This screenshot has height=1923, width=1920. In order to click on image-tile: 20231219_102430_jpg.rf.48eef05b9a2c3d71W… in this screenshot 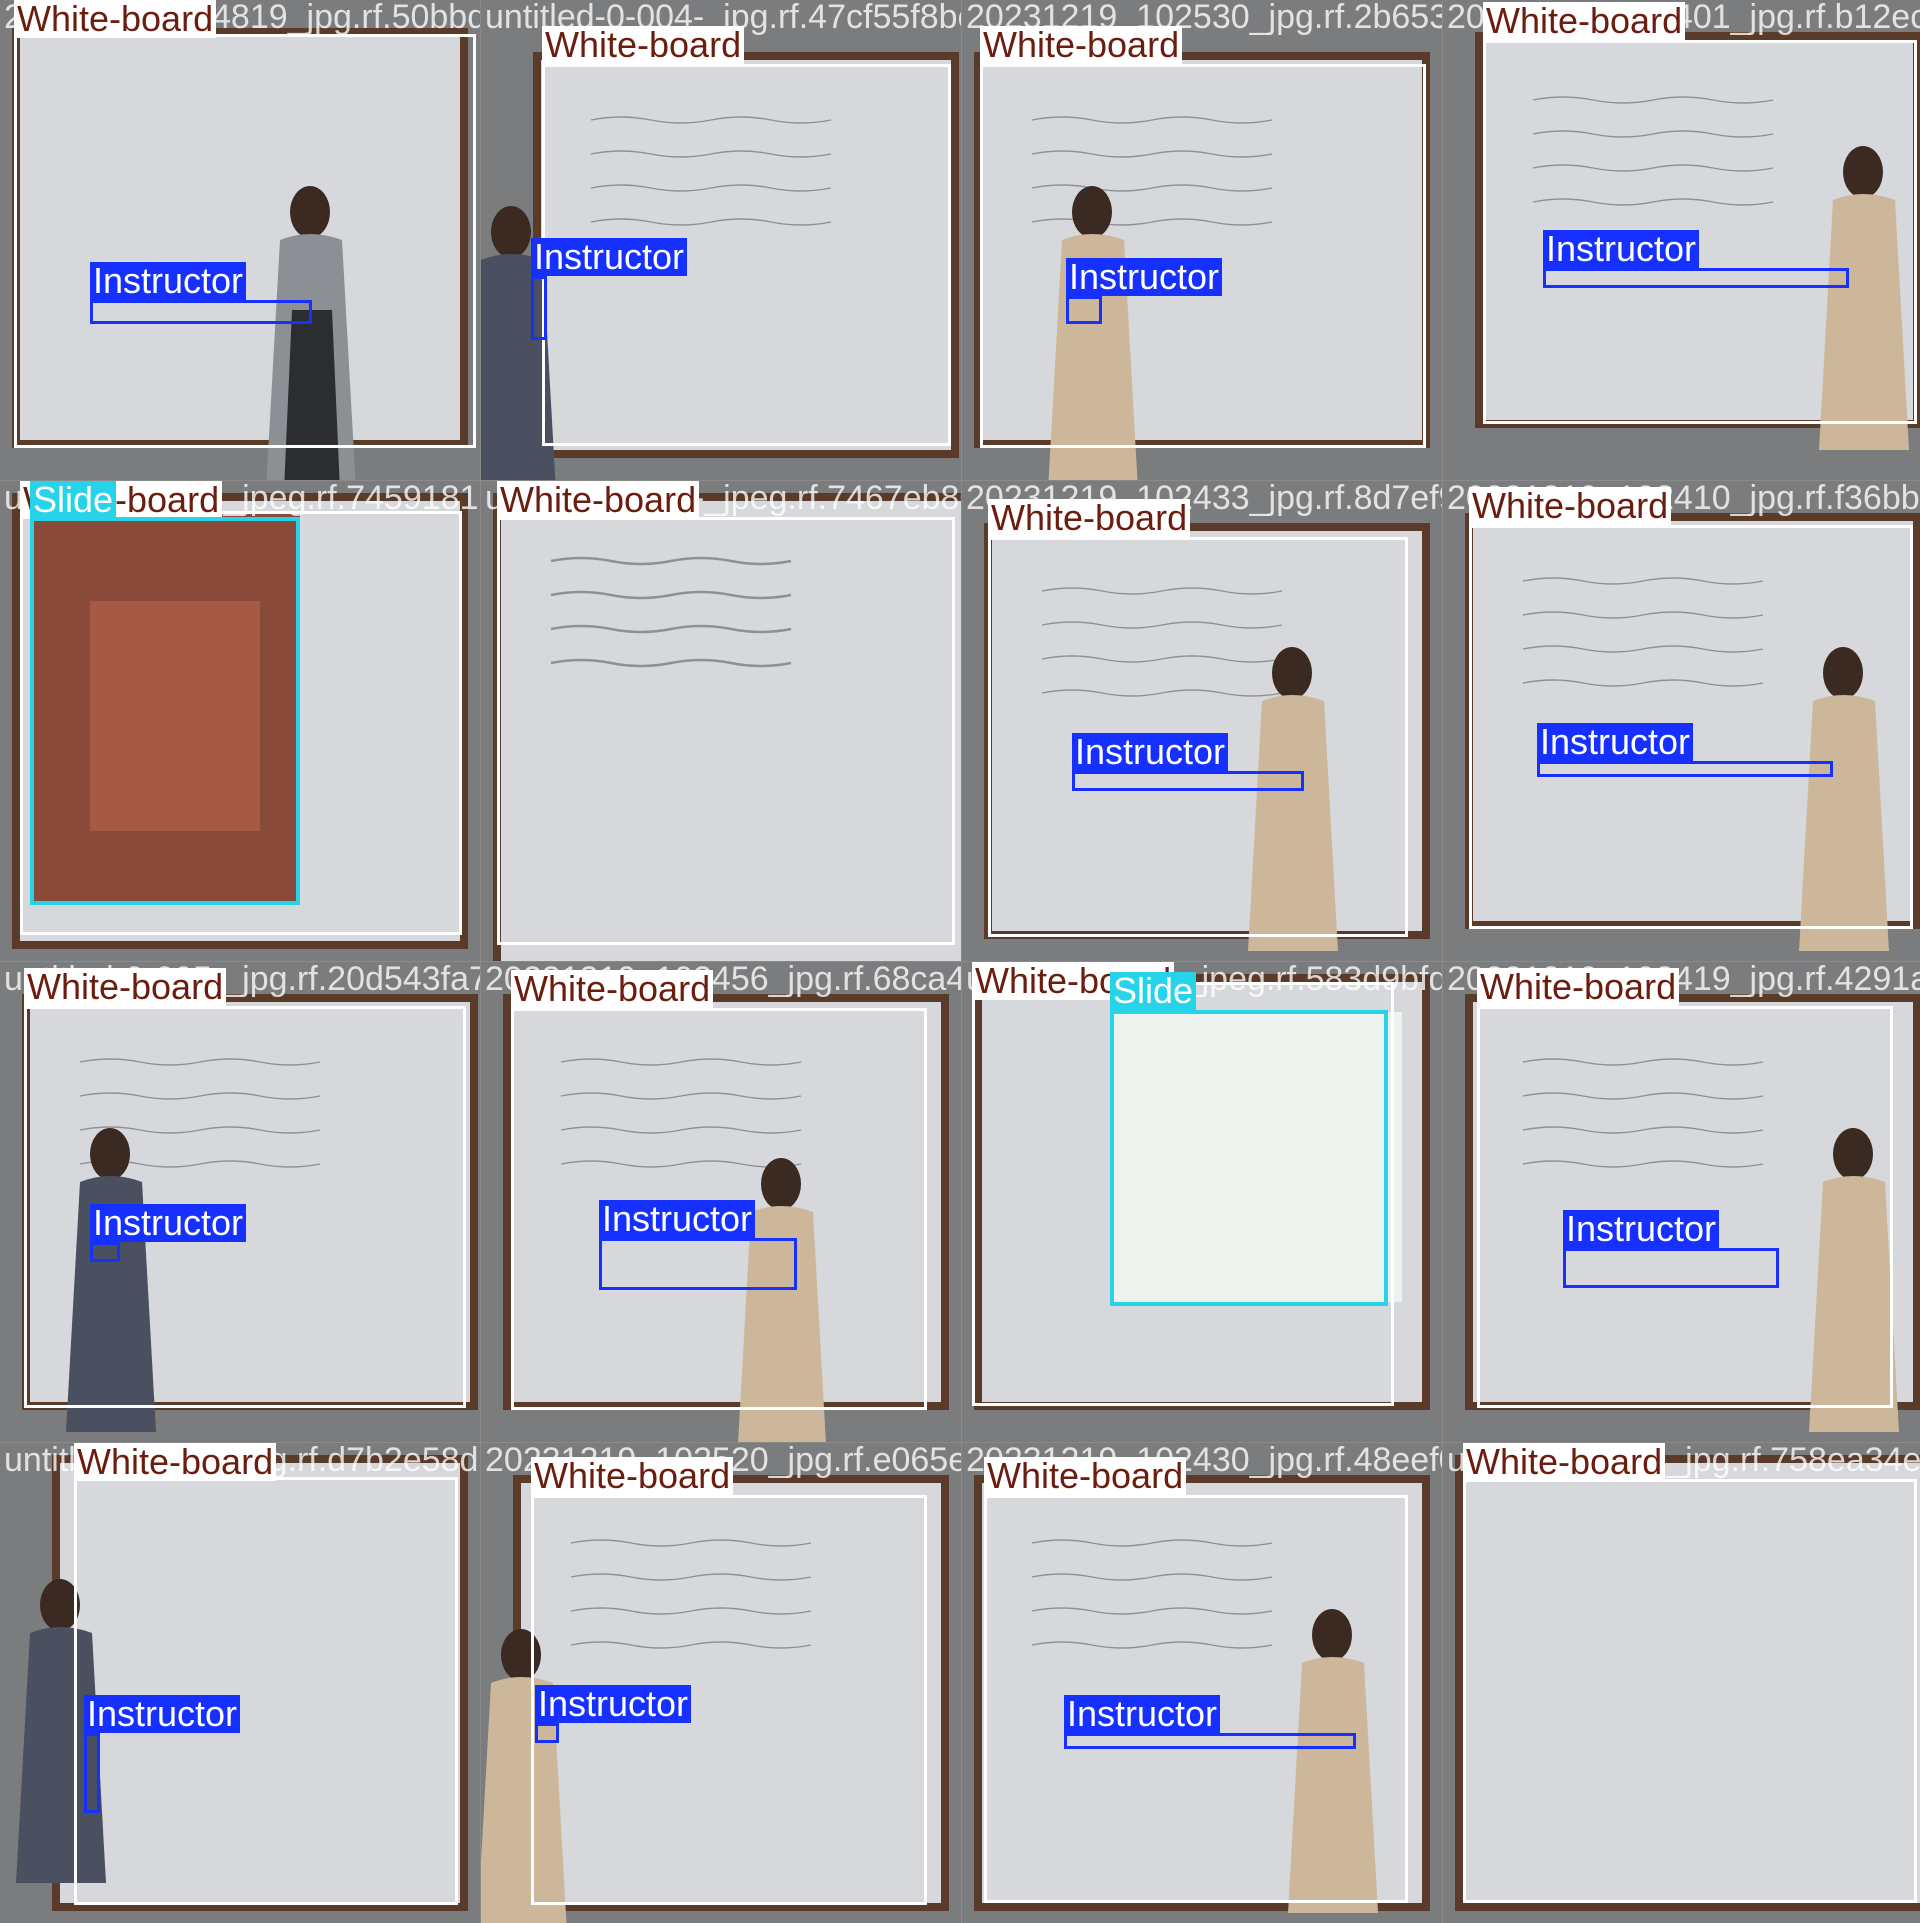, I will do `click(1202, 1683)`.